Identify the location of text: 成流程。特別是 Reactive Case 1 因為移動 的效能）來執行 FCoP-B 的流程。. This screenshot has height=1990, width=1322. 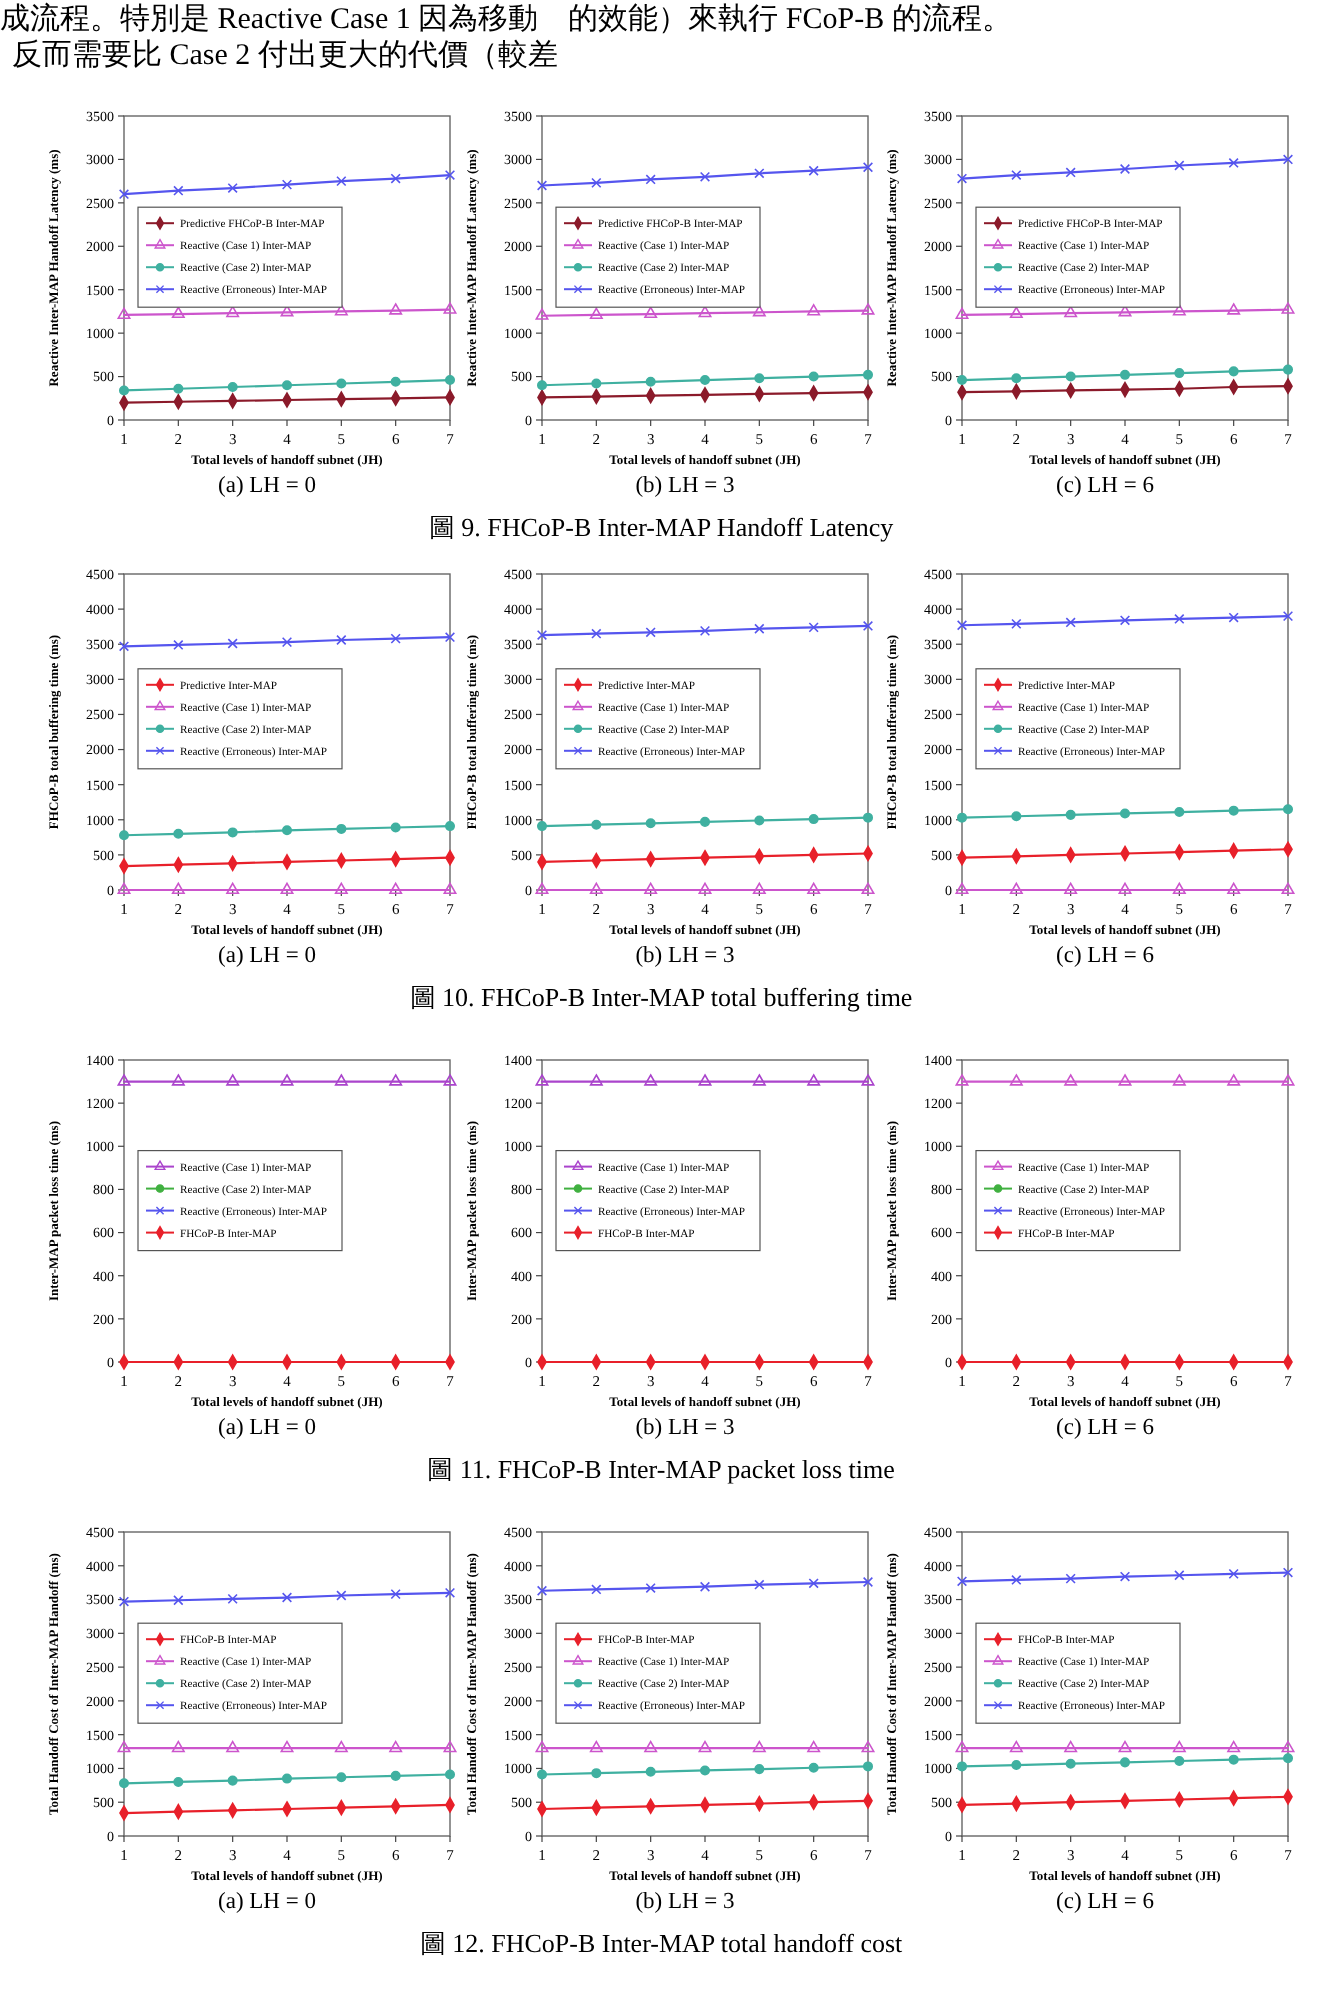
(506, 19).